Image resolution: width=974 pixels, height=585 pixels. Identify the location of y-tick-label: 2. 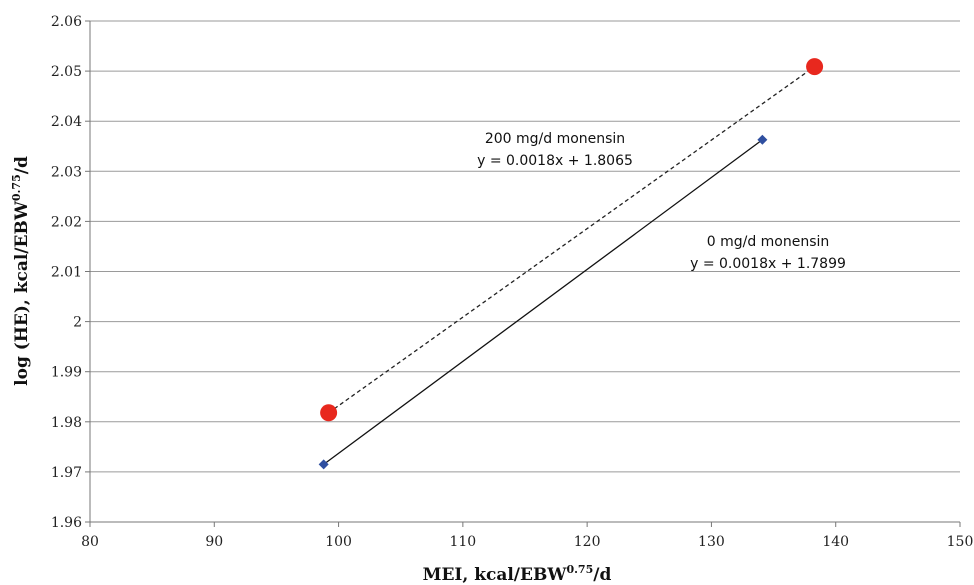
(77, 323).